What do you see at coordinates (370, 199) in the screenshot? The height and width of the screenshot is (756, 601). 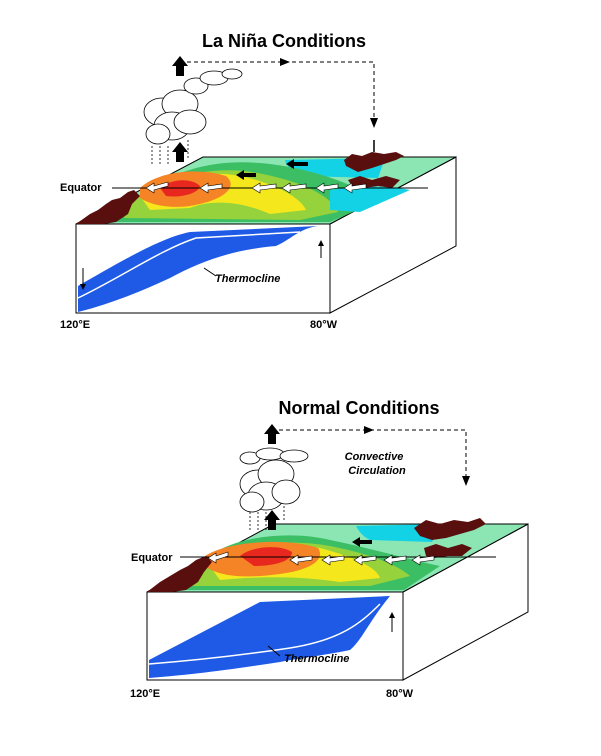 I see `band-cold-east` at bounding box center [370, 199].